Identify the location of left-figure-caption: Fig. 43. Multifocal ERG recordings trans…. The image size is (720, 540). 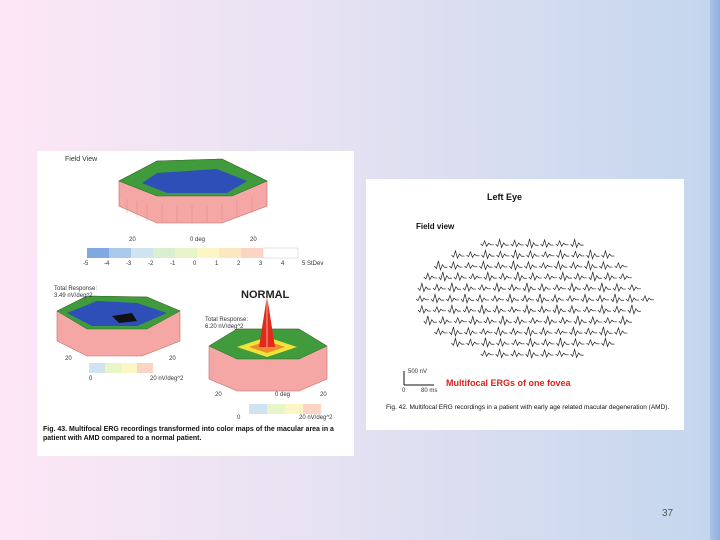
(188, 434).